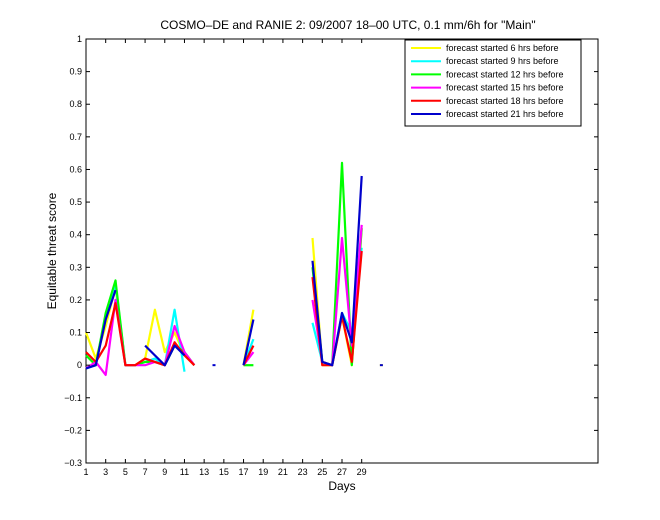  What do you see at coordinates (105, 472) in the screenshot?
I see `x-tick-label: 3` at bounding box center [105, 472].